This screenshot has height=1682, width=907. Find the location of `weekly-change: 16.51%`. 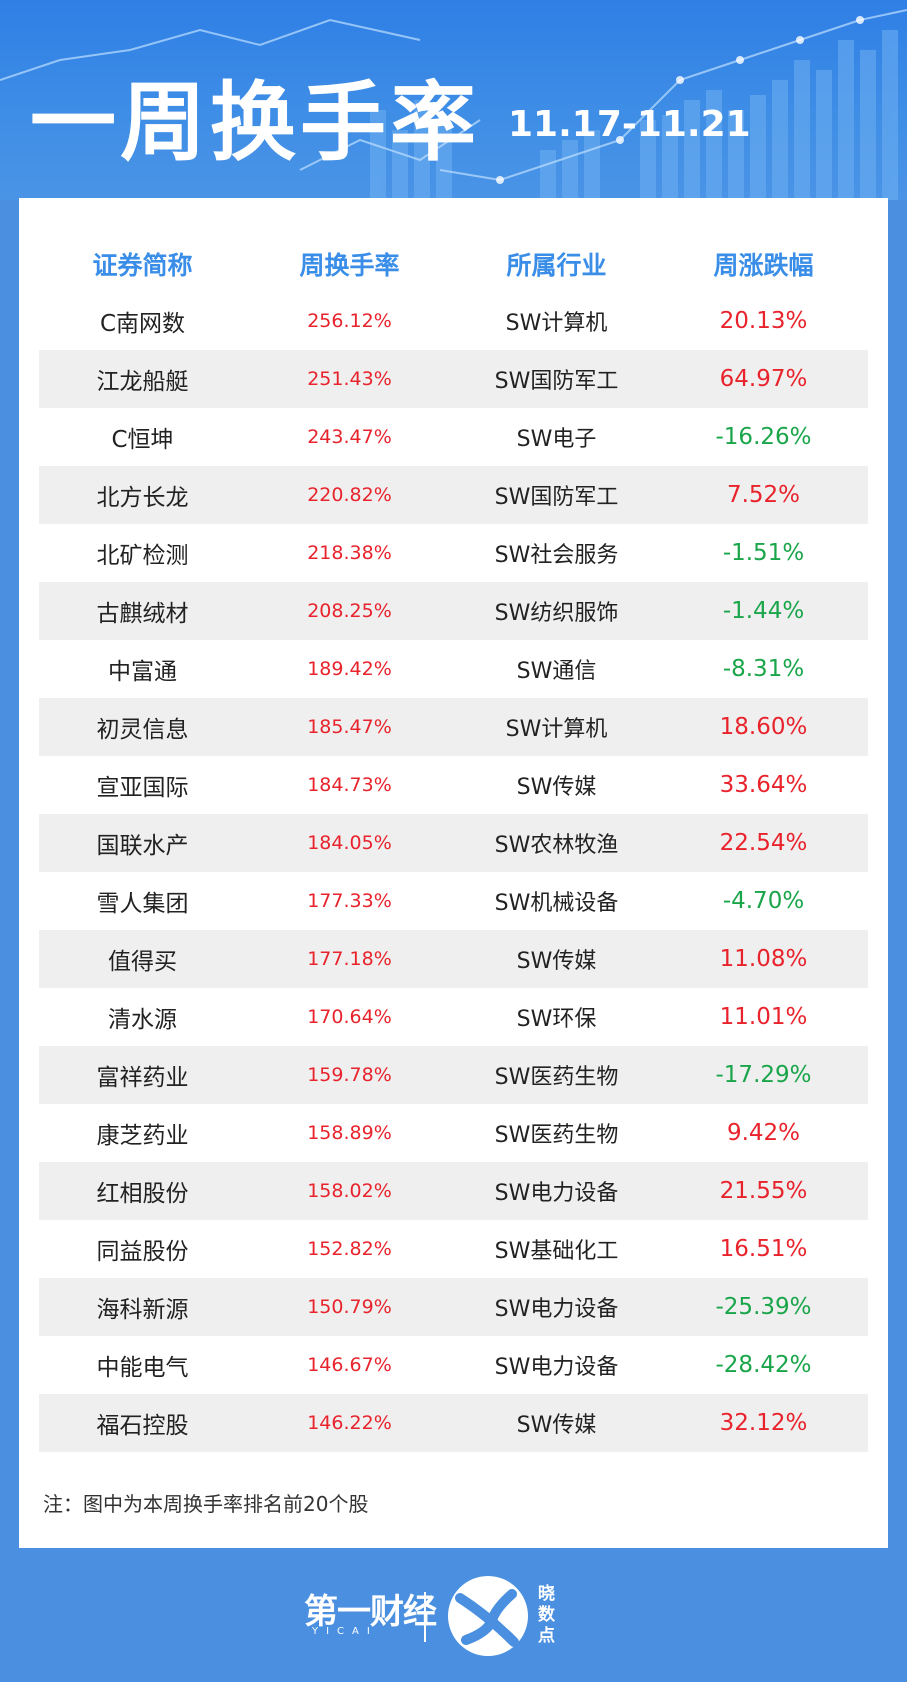

weekly-change: 16.51% is located at coordinates (763, 1249).